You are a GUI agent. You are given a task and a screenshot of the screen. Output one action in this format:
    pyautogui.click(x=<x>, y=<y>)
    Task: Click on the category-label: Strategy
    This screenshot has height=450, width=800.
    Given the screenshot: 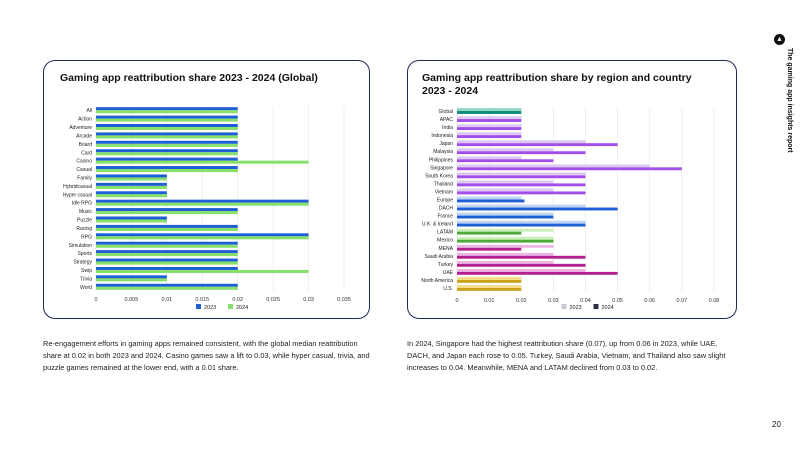 What is the action you would take?
    pyautogui.click(x=82, y=263)
    